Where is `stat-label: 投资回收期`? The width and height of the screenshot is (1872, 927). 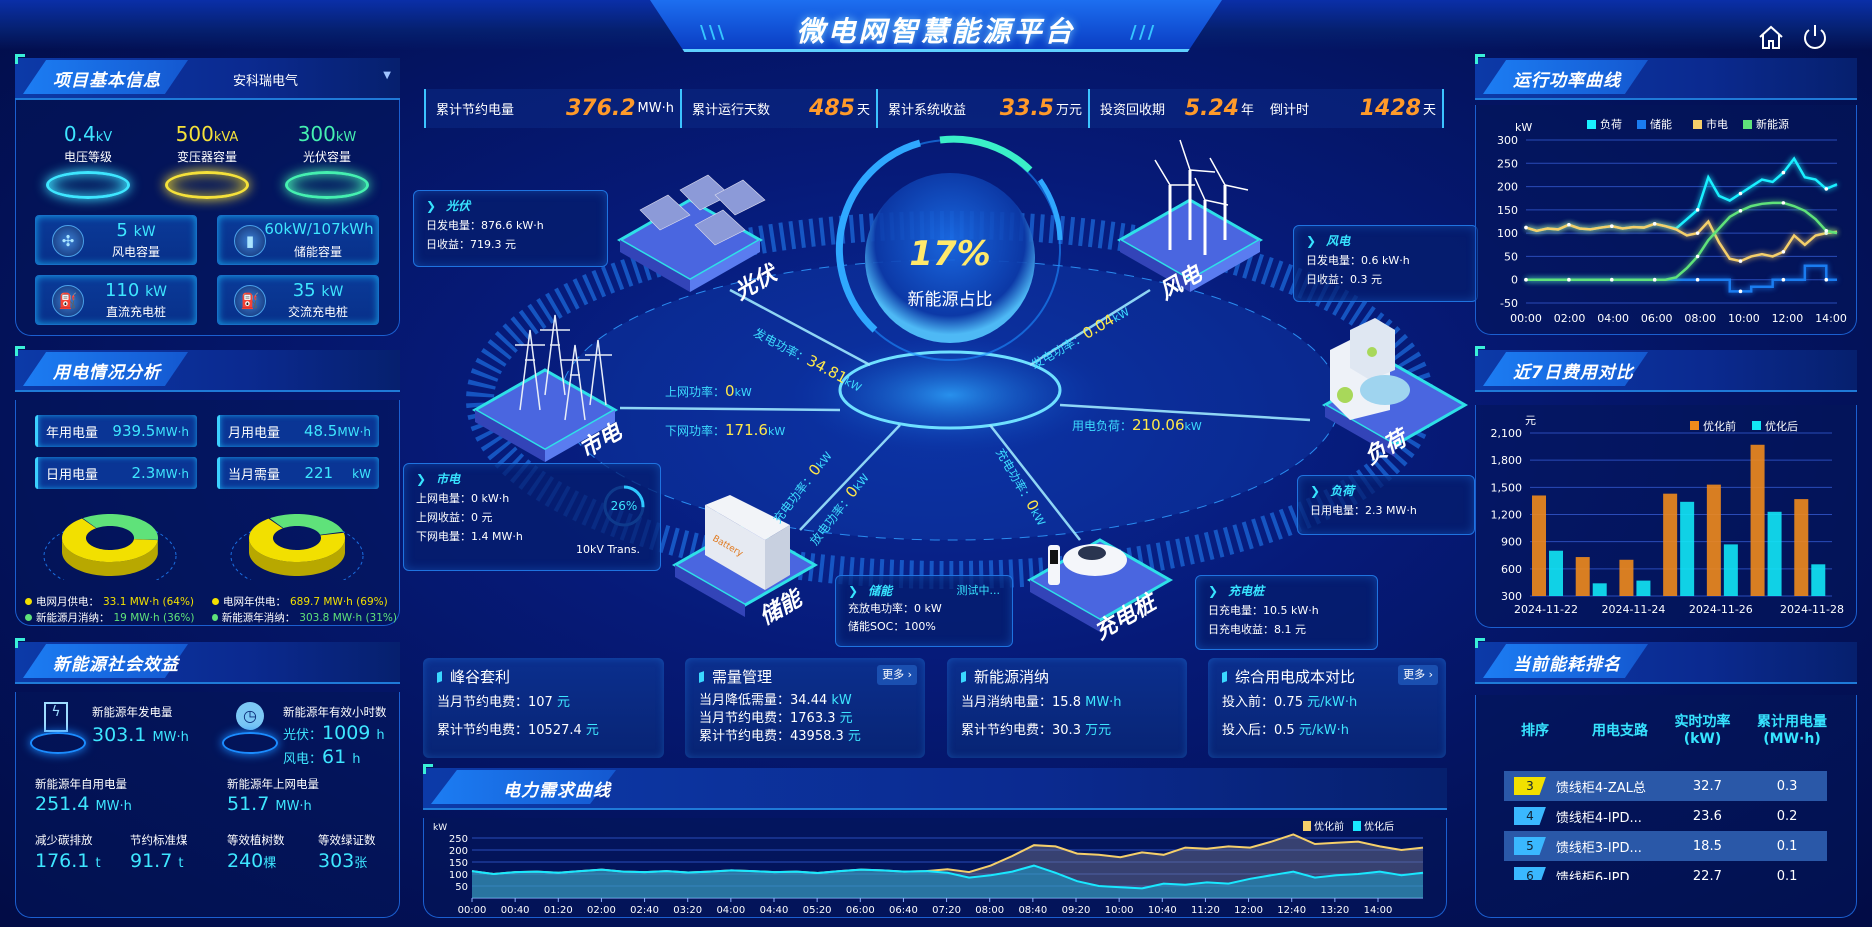
stat-label: 投资回收期 is located at coordinates (1133, 110).